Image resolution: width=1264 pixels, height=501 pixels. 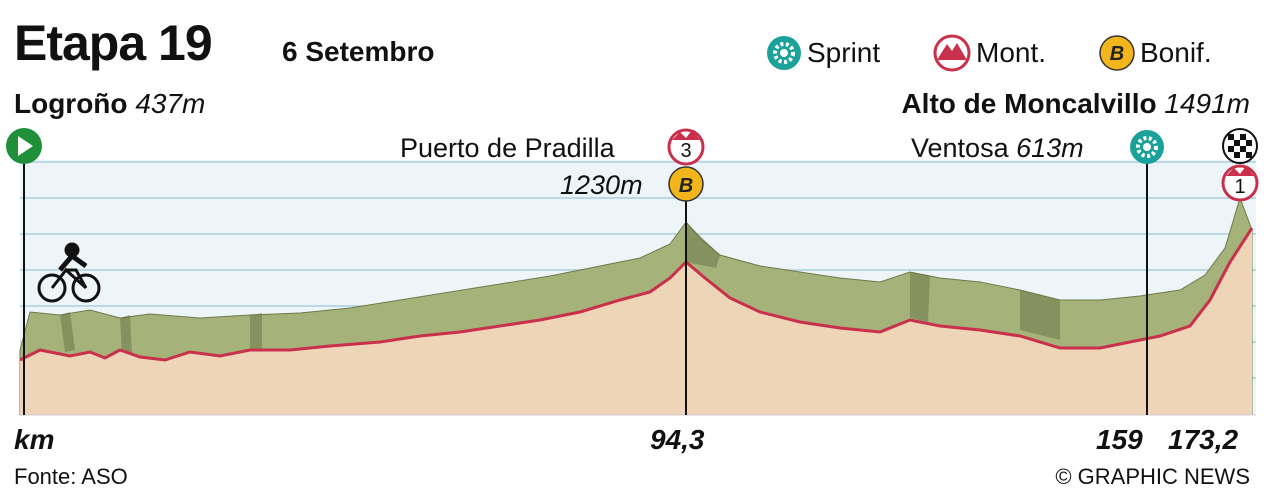 I want to click on axis-unit-label: km, so click(x=34, y=439).